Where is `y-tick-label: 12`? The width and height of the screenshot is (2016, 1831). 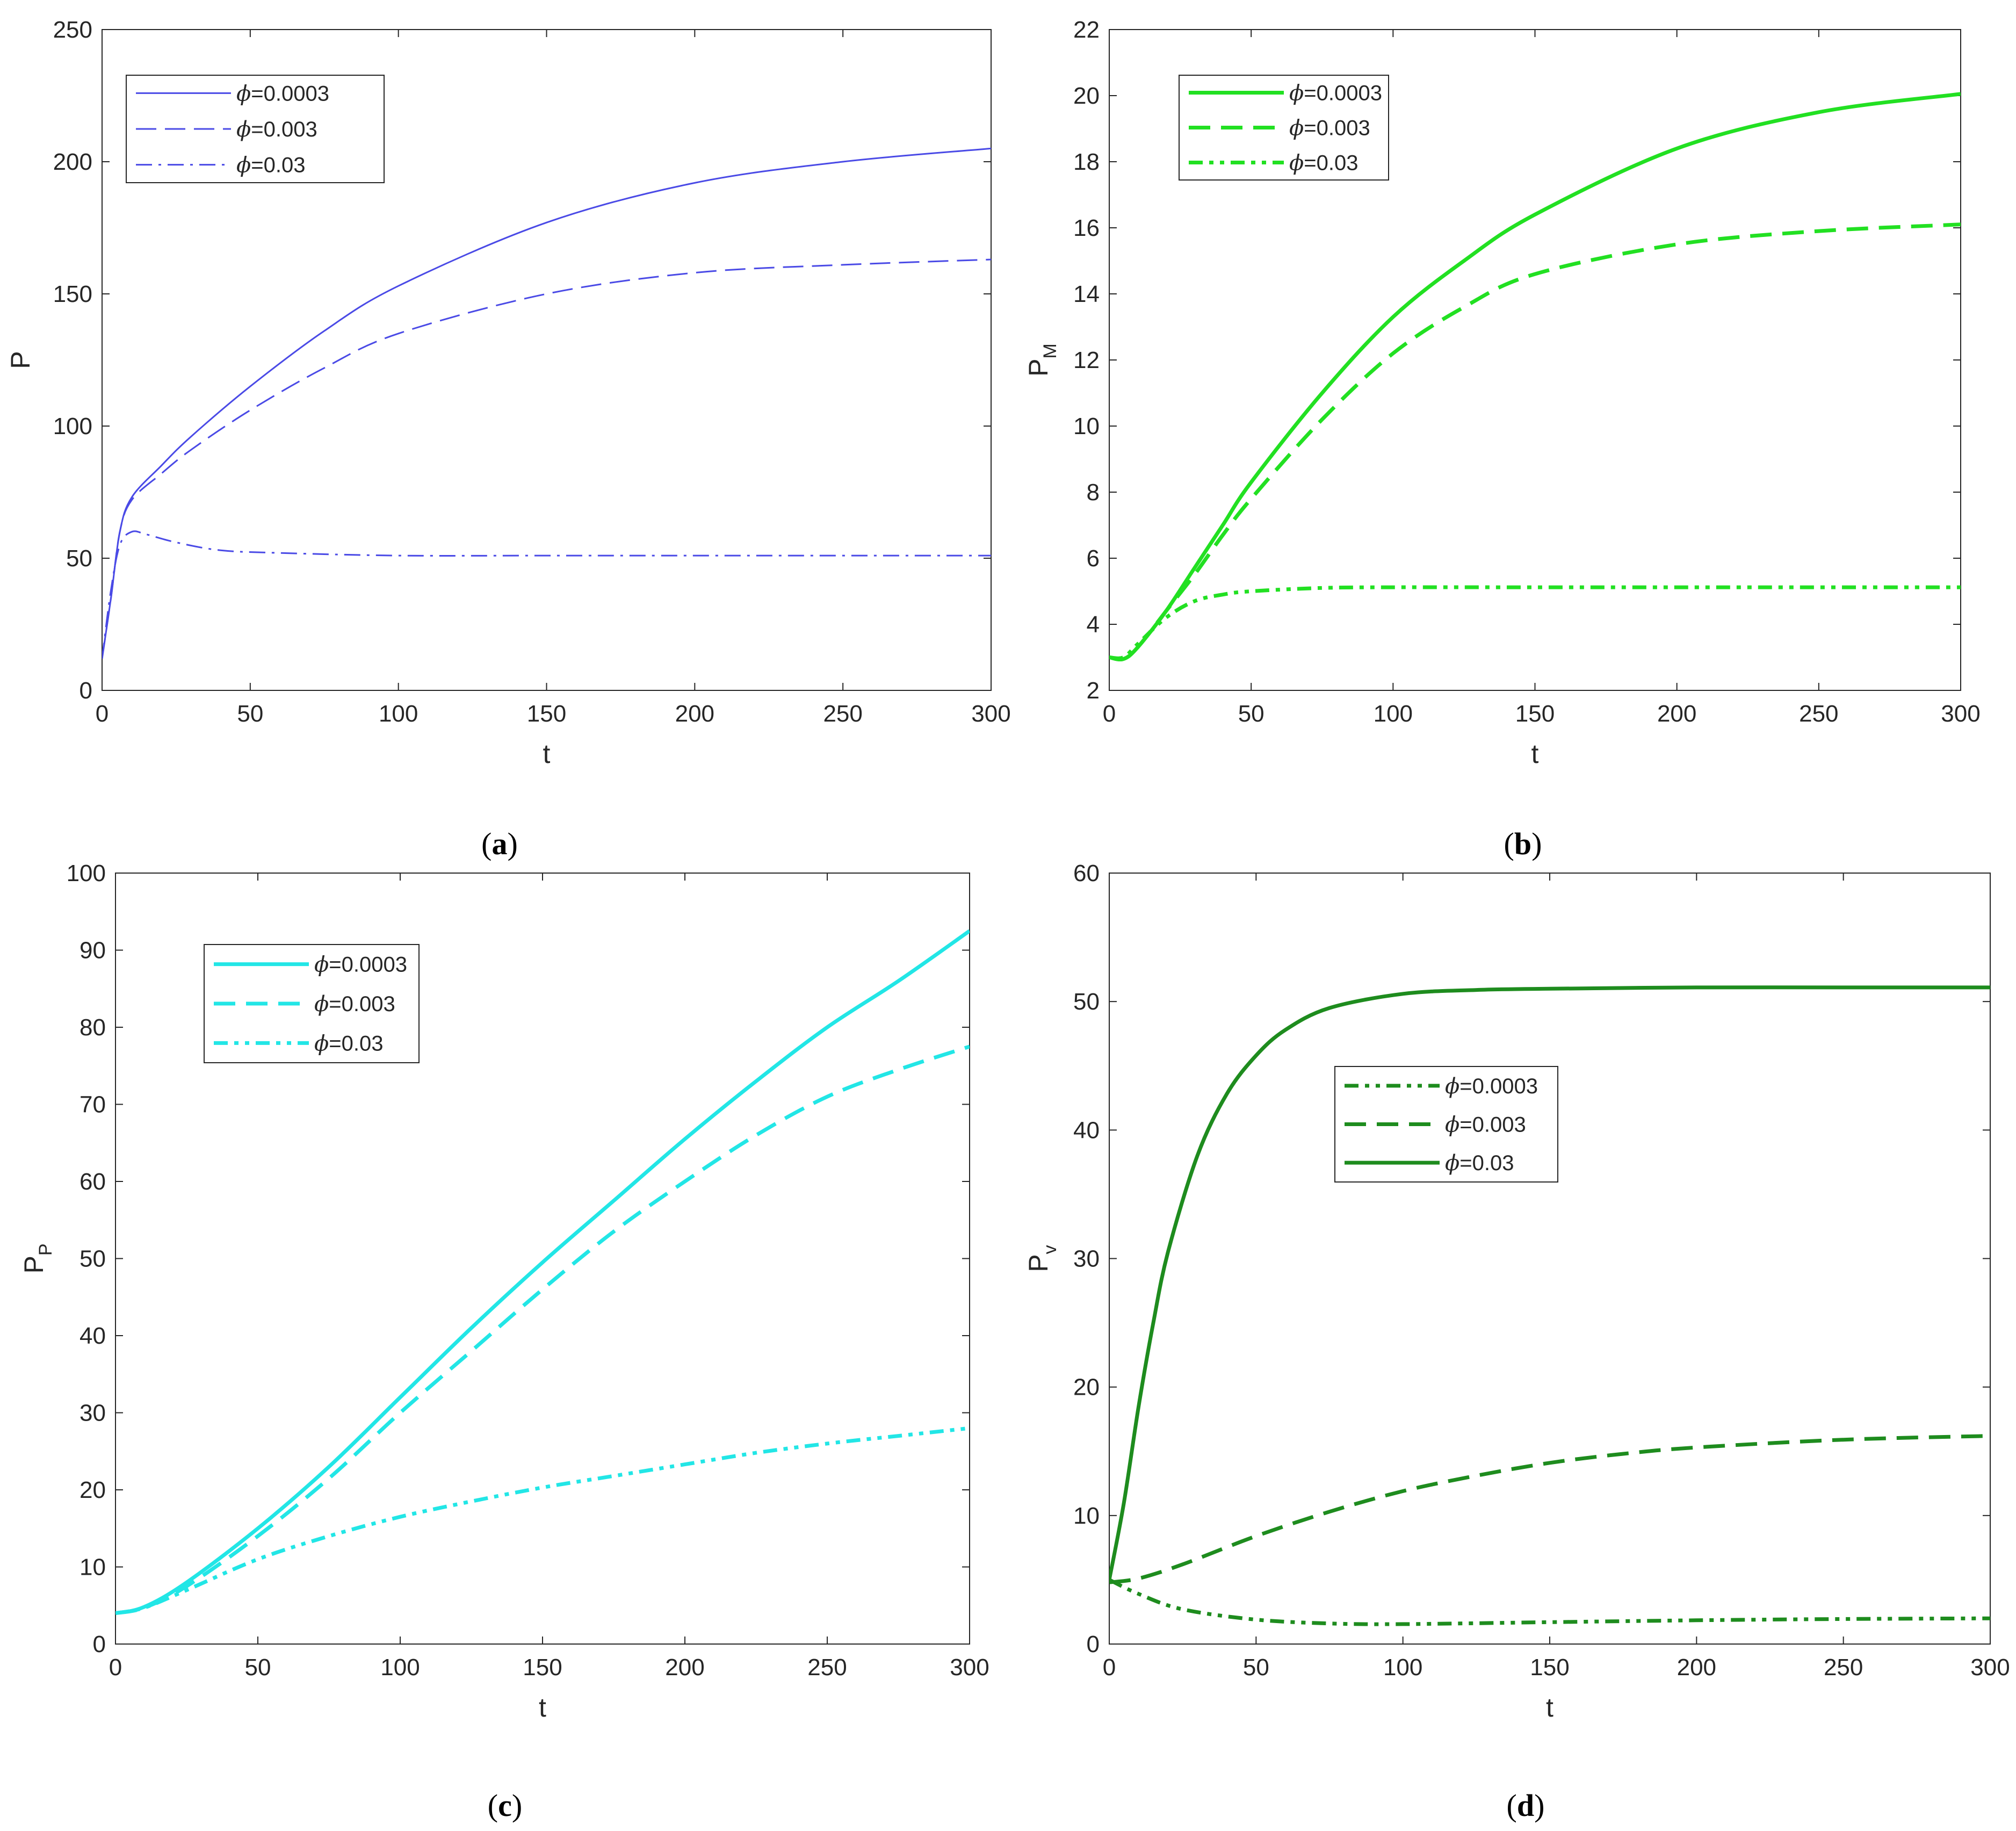
y-tick-label: 12 is located at coordinates (1086, 360).